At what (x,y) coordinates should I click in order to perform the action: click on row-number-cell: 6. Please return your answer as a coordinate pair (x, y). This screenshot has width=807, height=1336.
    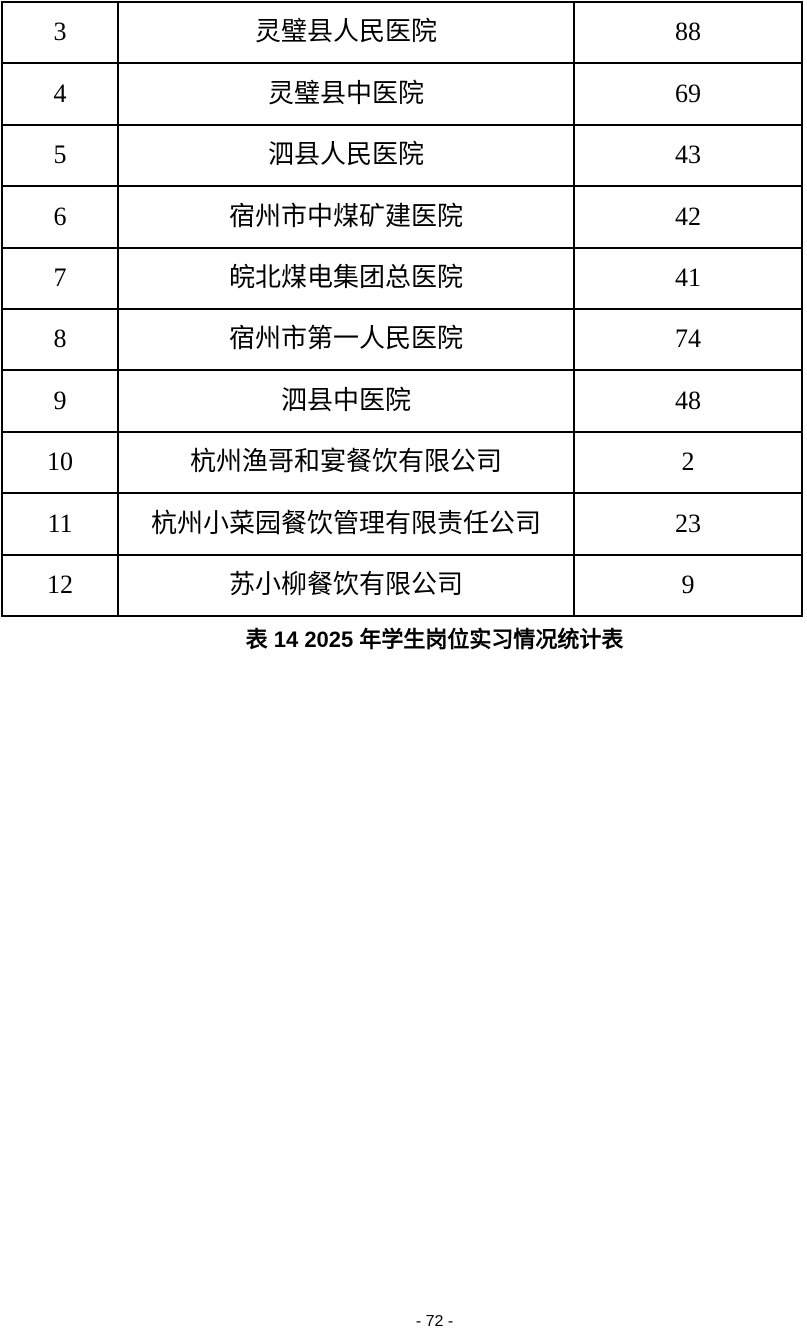
    Looking at the image, I should click on (60, 217).